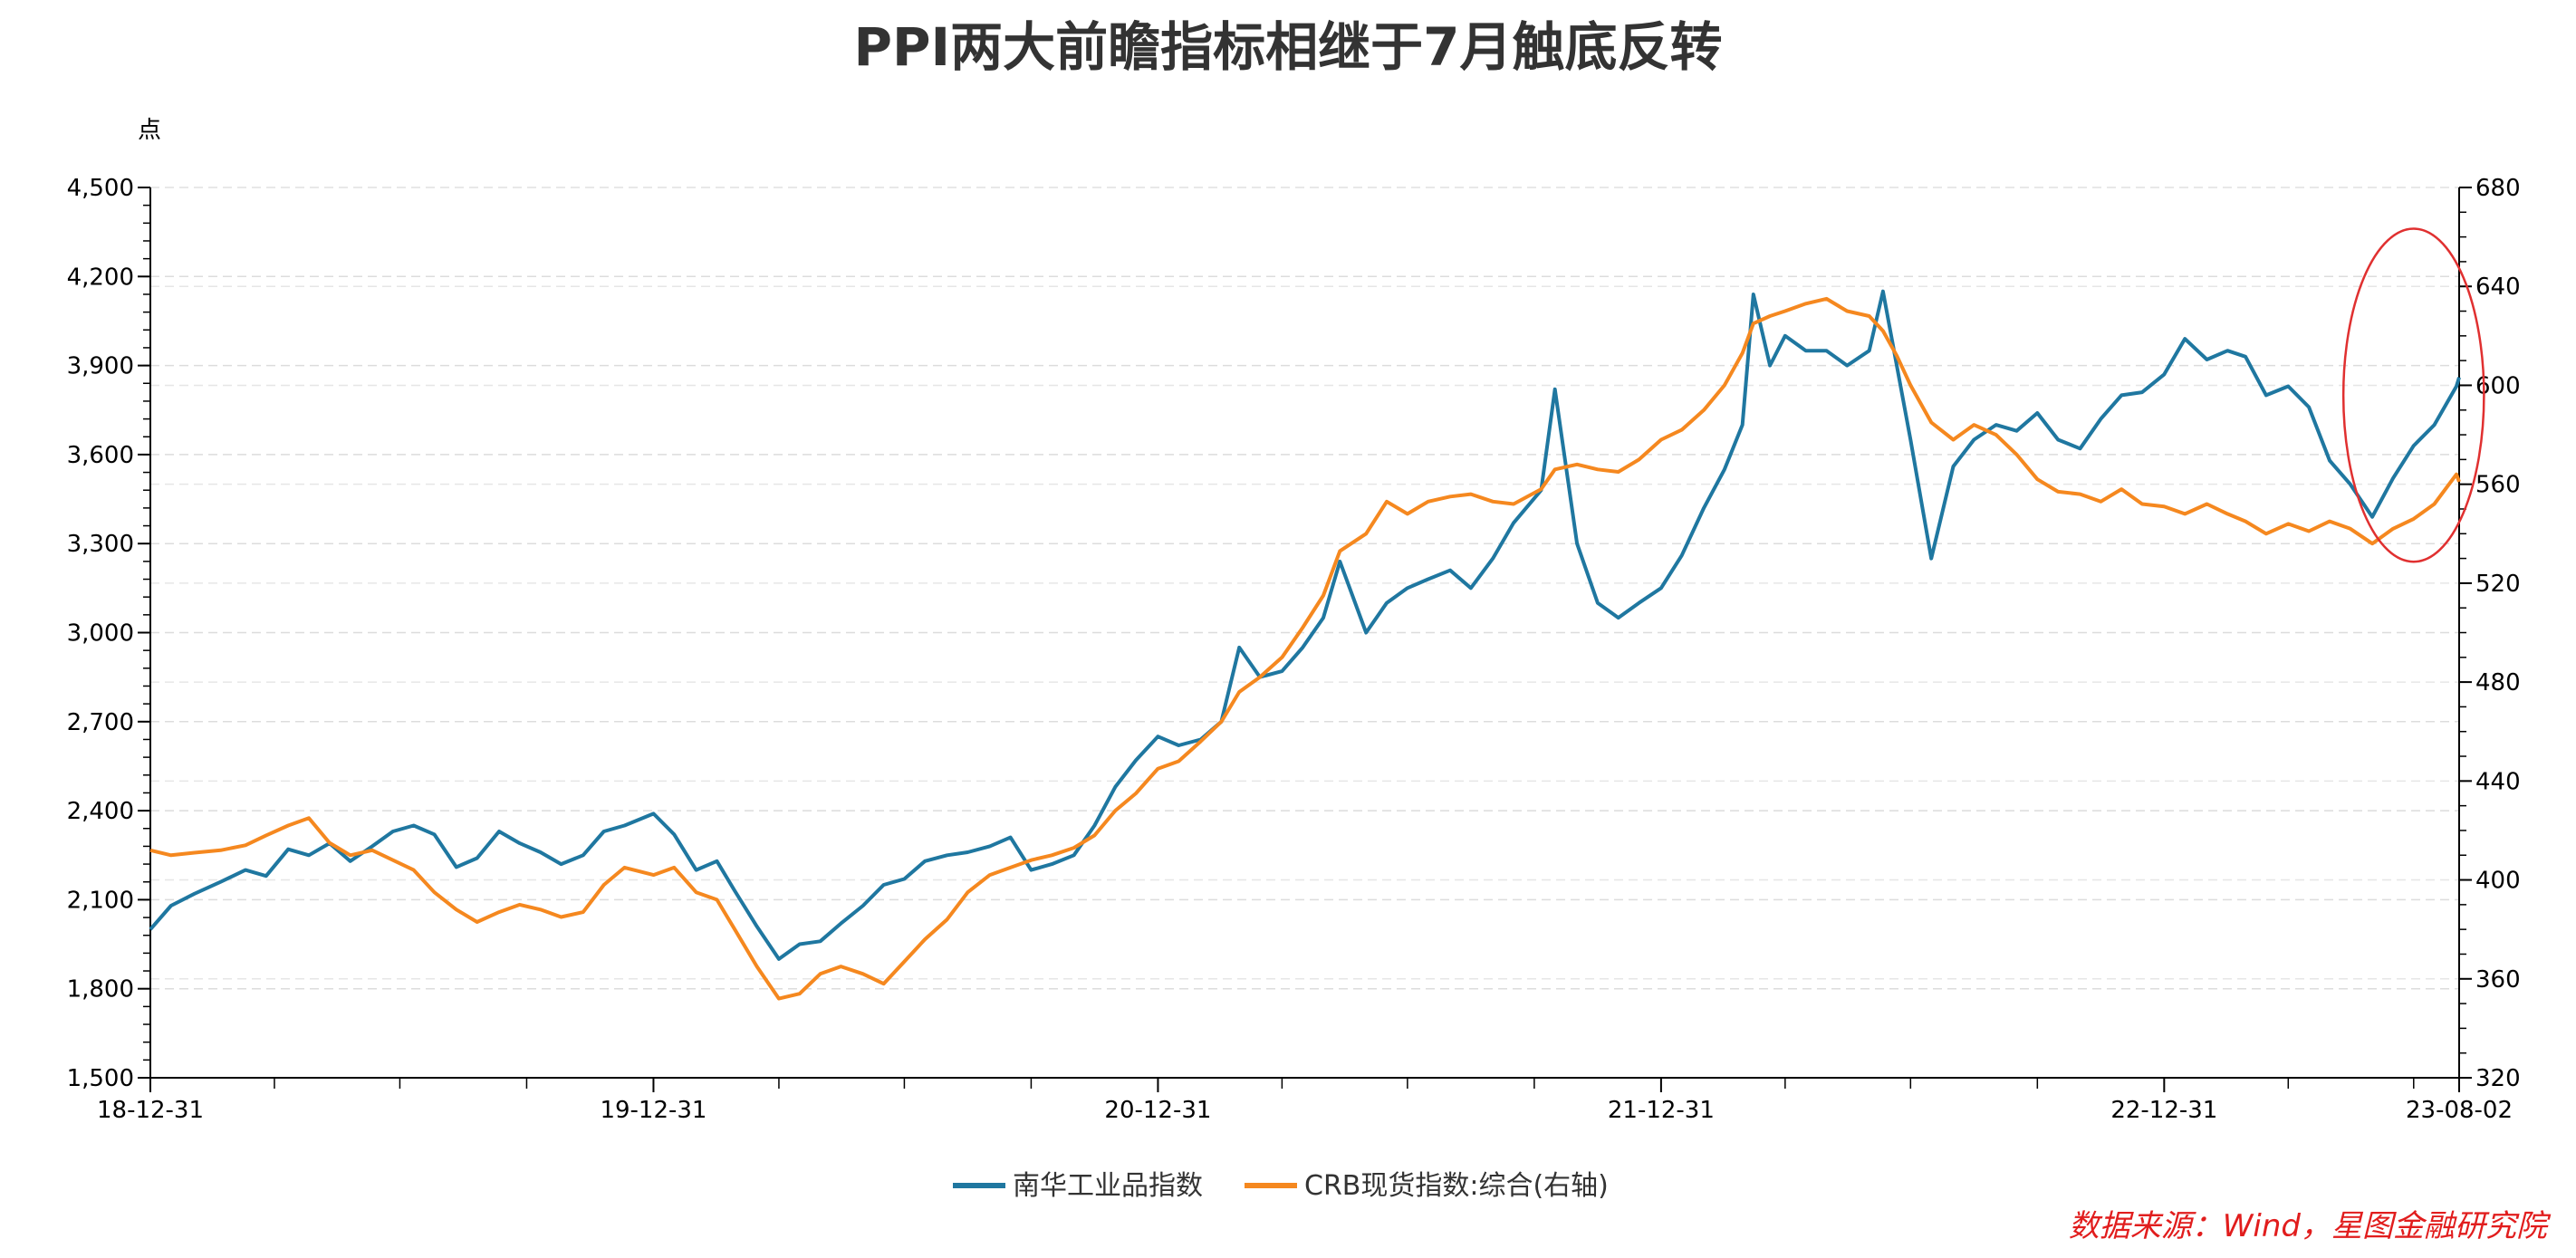 The height and width of the screenshot is (1258, 2576). What do you see at coordinates (100, 1078) in the screenshot?
I see `left-axis-tick-label: 1,500` at bounding box center [100, 1078].